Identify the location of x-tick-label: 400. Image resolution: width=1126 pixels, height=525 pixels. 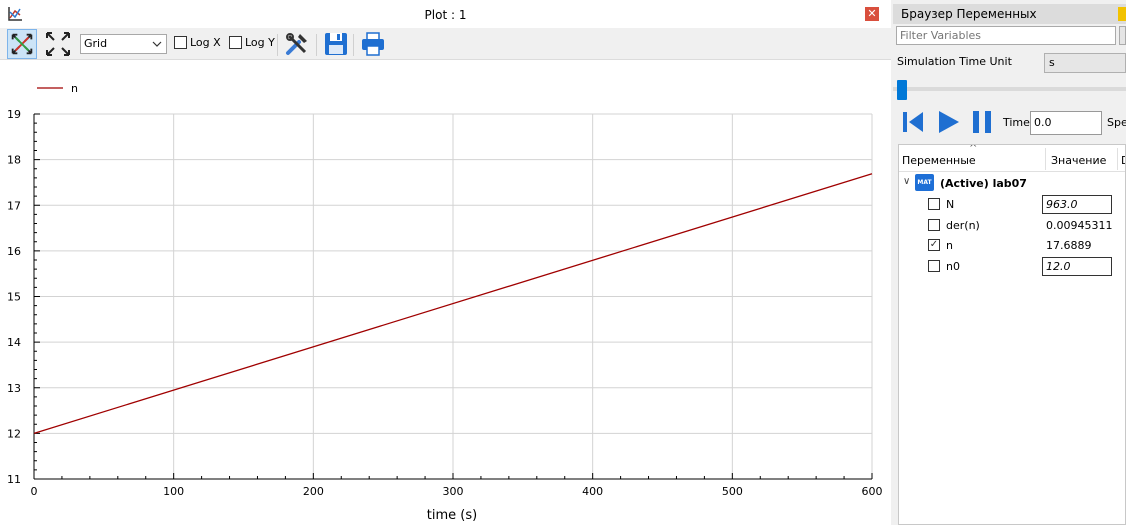
(592, 491).